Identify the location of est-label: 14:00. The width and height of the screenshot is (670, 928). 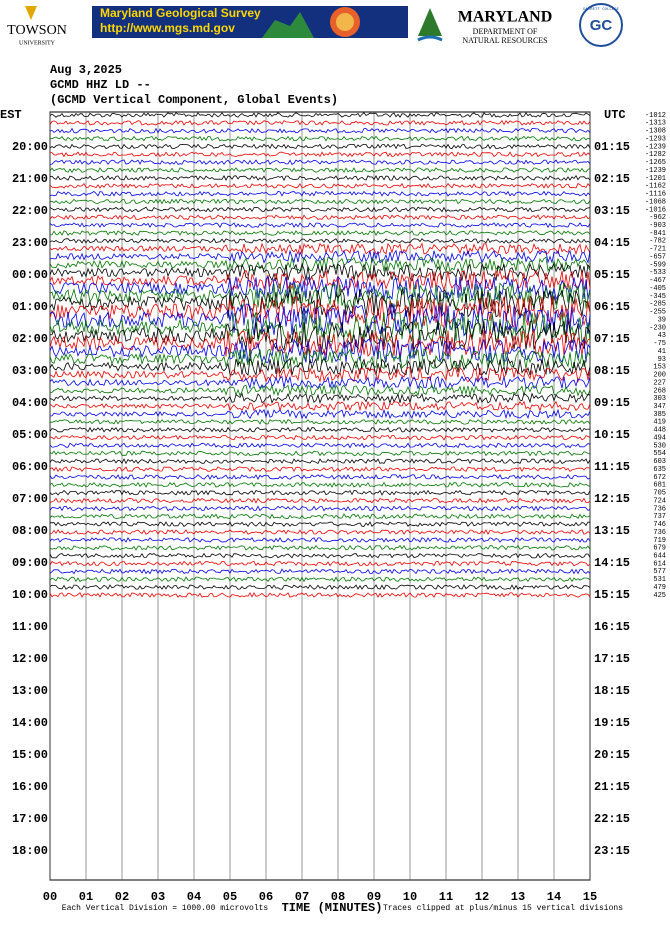
(30, 723).